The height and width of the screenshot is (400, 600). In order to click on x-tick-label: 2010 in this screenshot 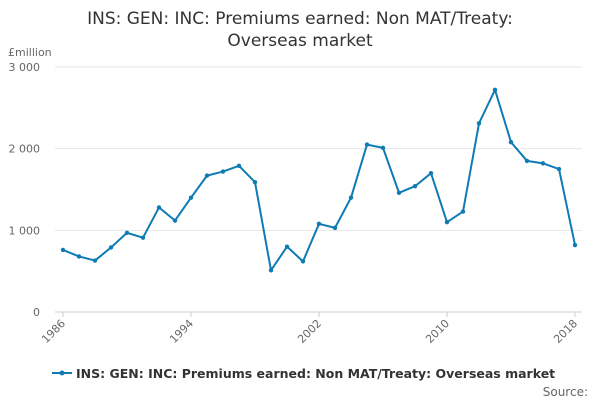, I will do `click(437, 331)`.